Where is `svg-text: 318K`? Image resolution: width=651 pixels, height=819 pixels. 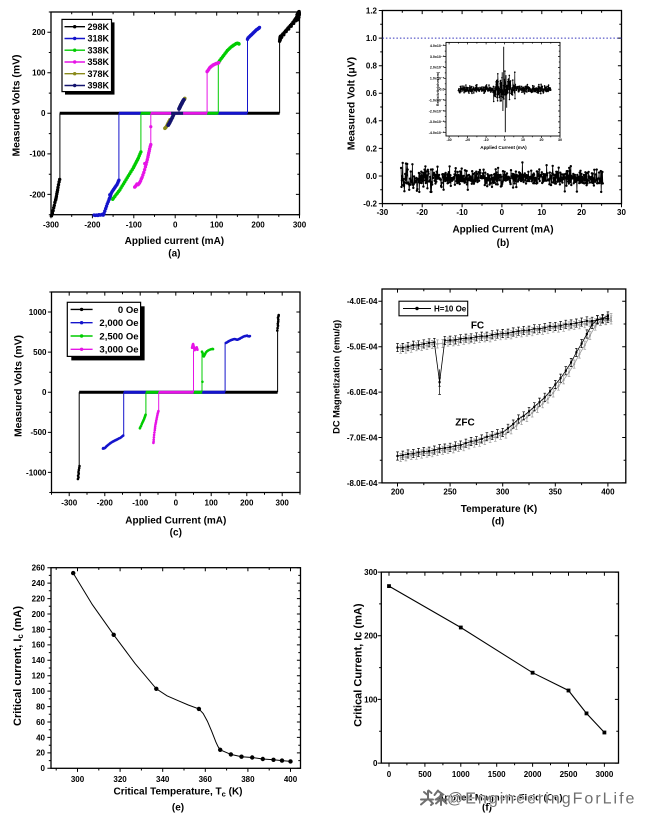 svg-text: 318K is located at coordinates (99, 39).